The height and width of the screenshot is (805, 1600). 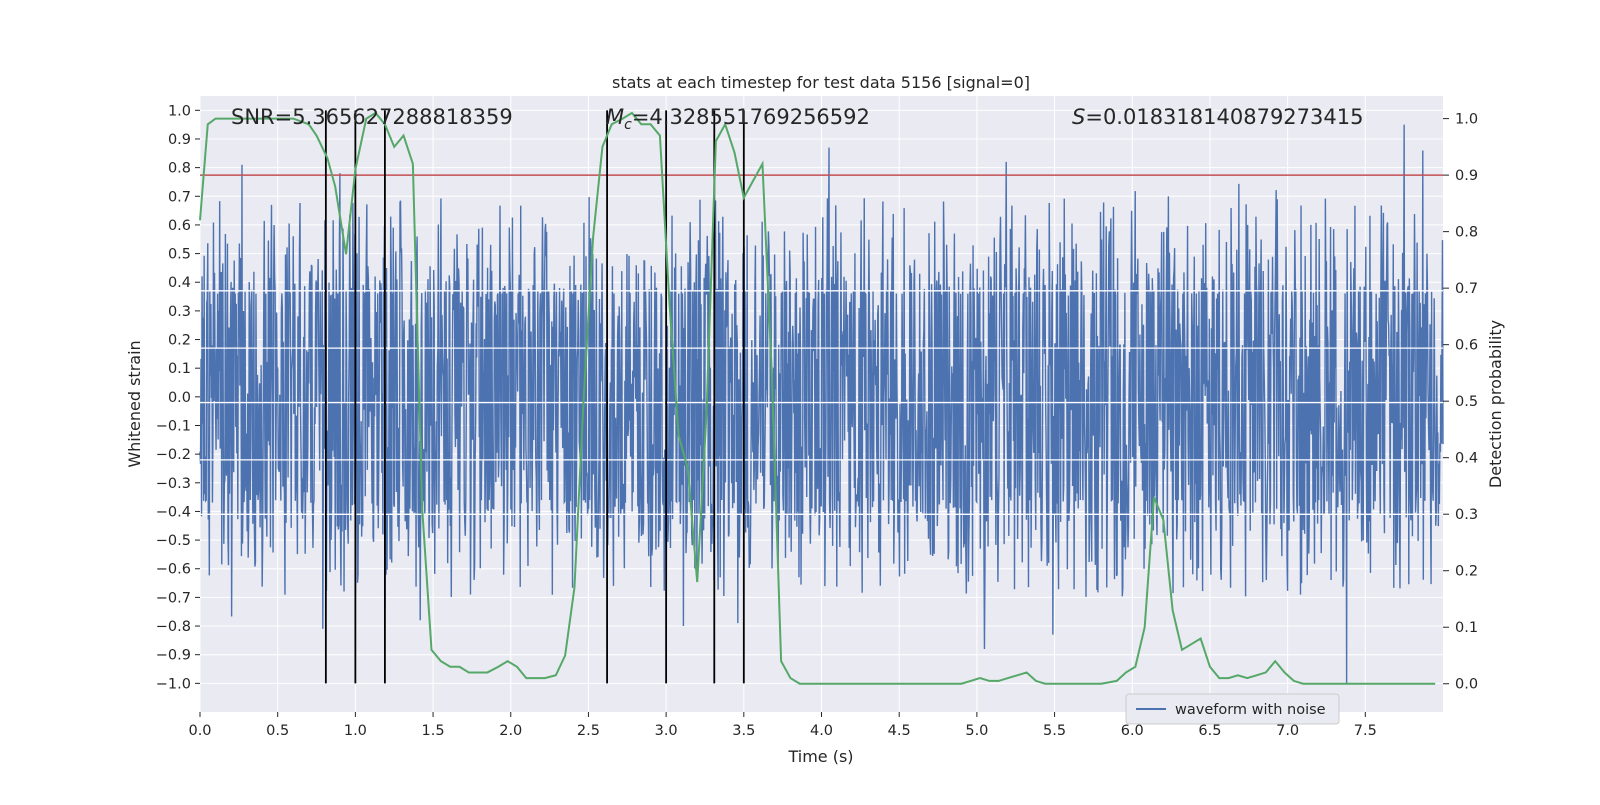 I want to click on x-tick-label-7: 3.5, so click(x=743, y=731).